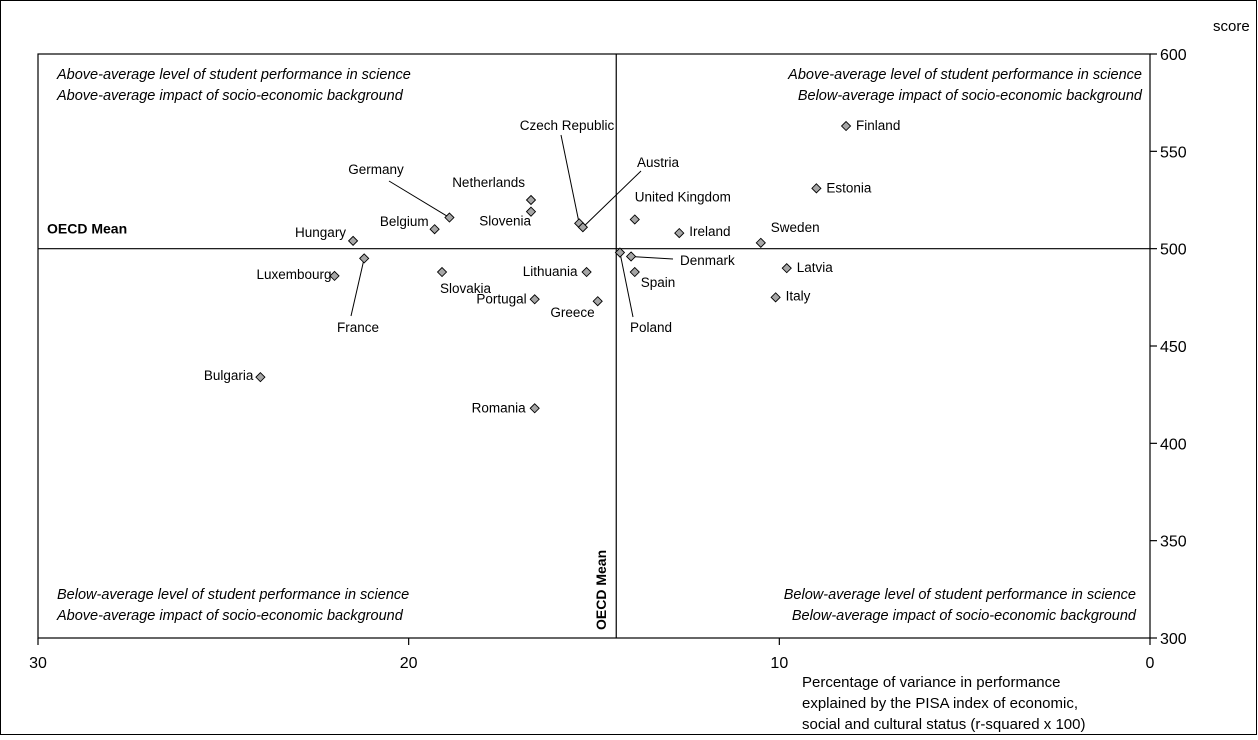  What do you see at coordinates (534, 408) in the screenshot?
I see `point-romania` at bounding box center [534, 408].